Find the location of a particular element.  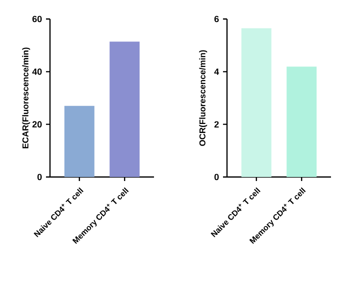

y-tick-label: 4 is located at coordinates (217, 71).